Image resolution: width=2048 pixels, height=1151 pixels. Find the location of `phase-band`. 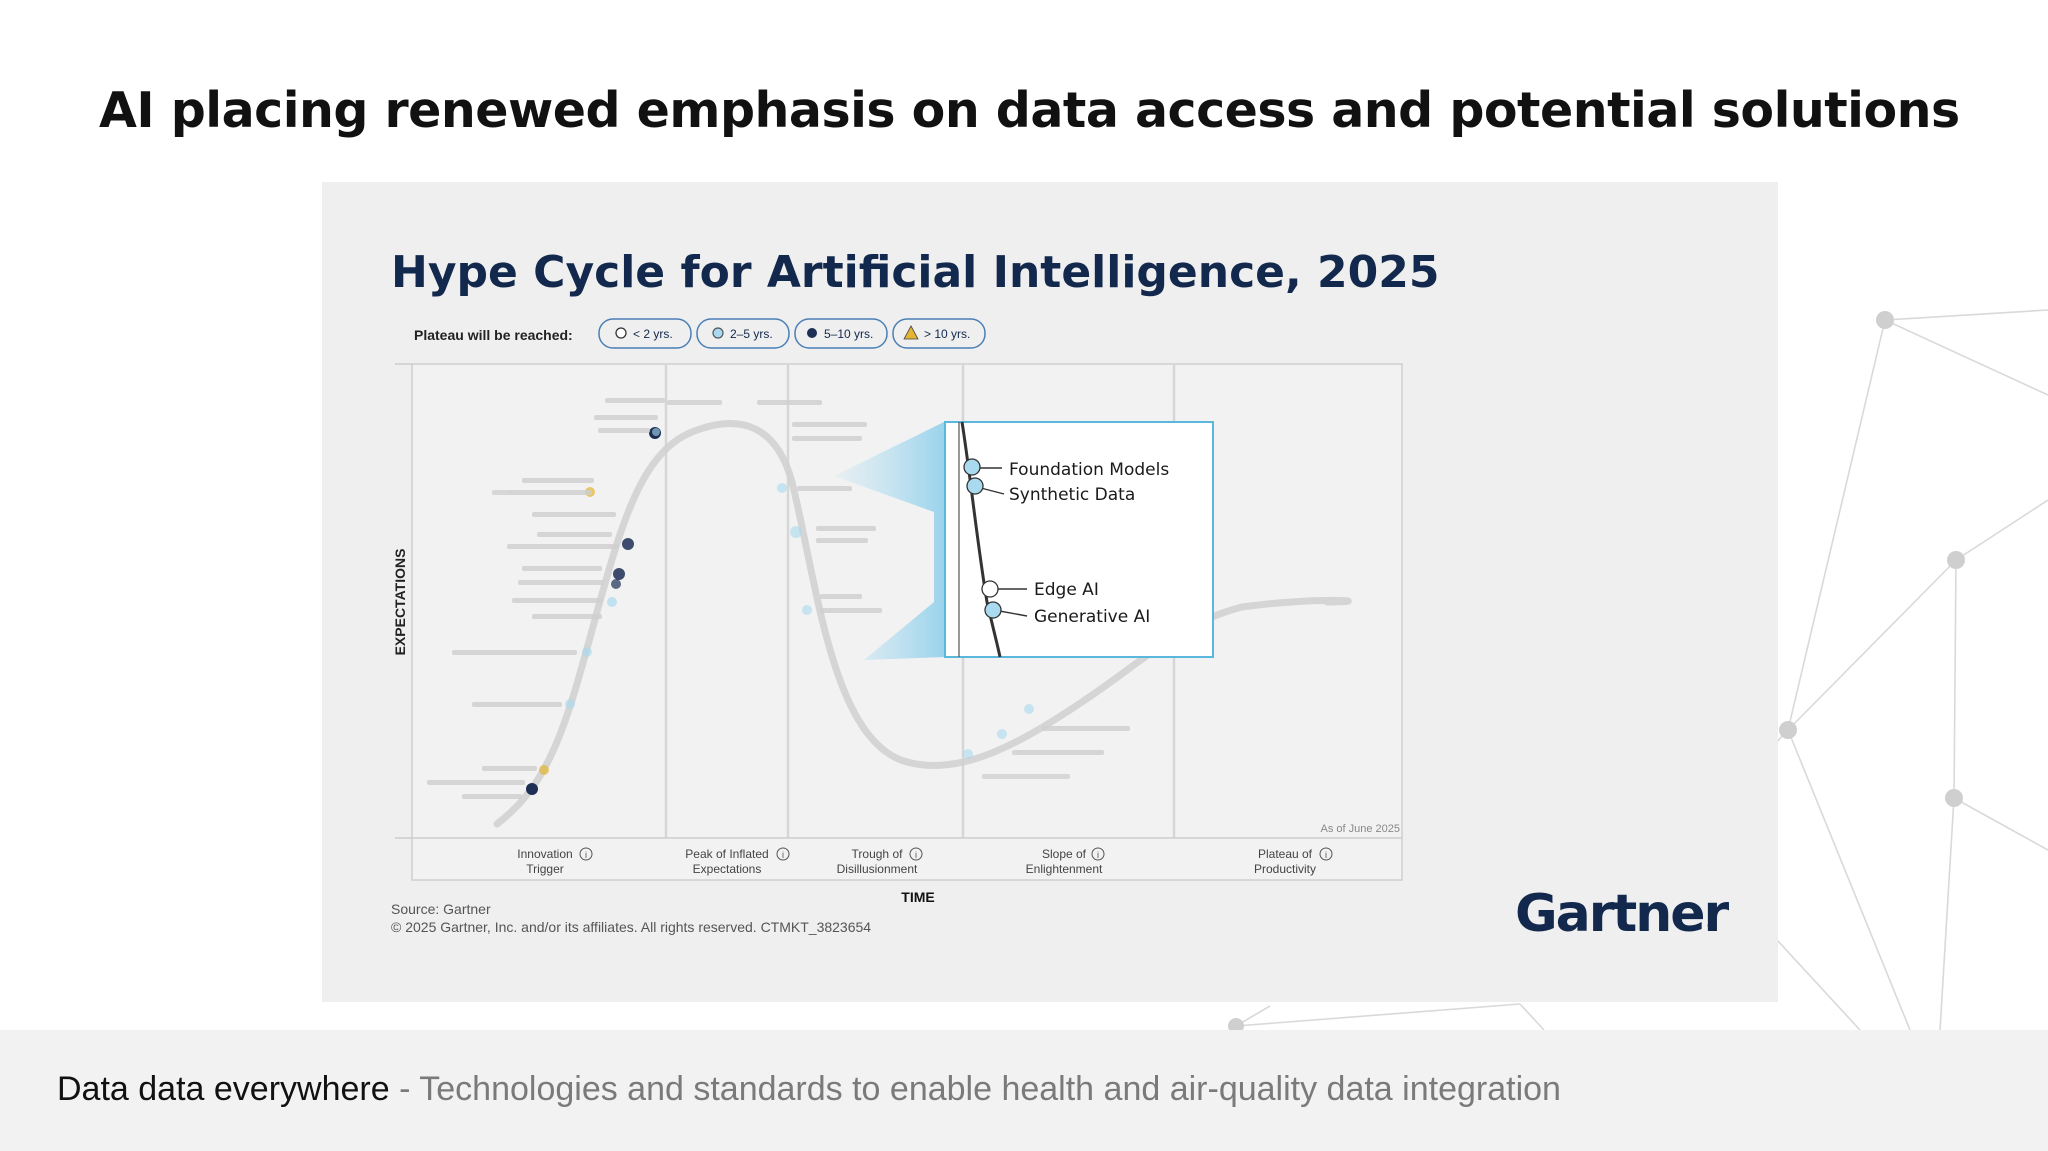

phase-band is located at coordinates (907, 859).